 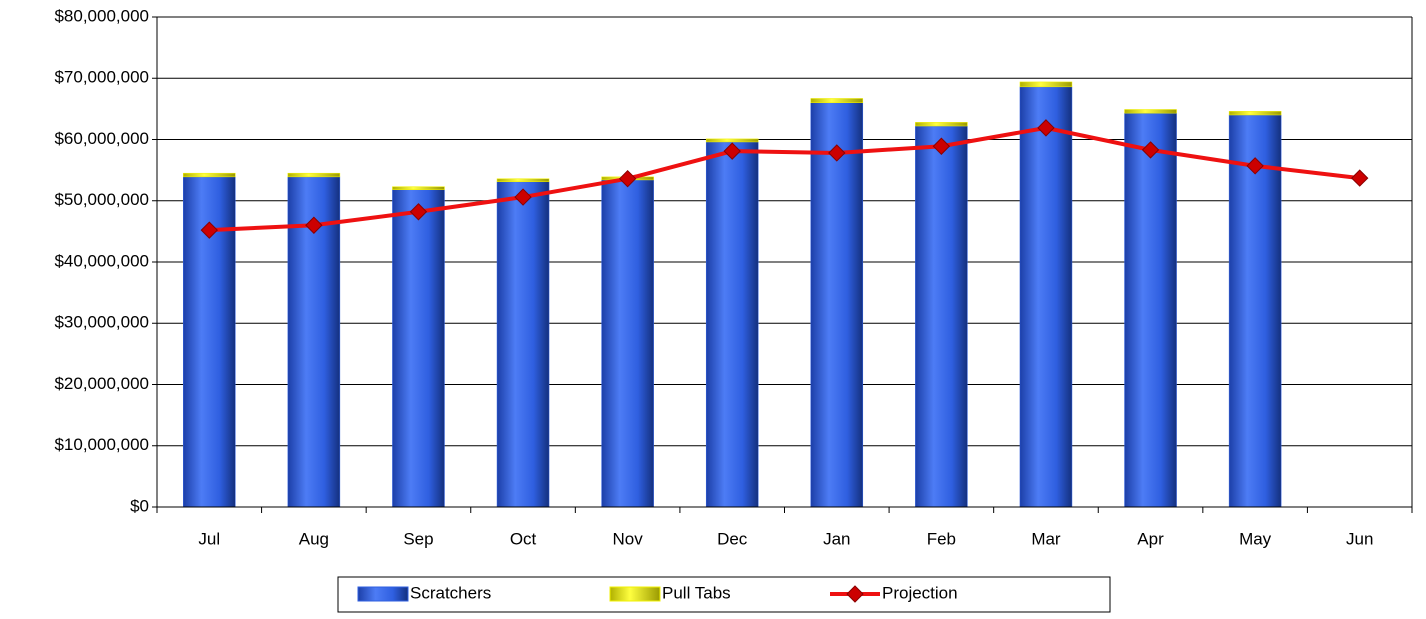 I want to click on x-tick-label: Jul, so click(x=209, y=538).